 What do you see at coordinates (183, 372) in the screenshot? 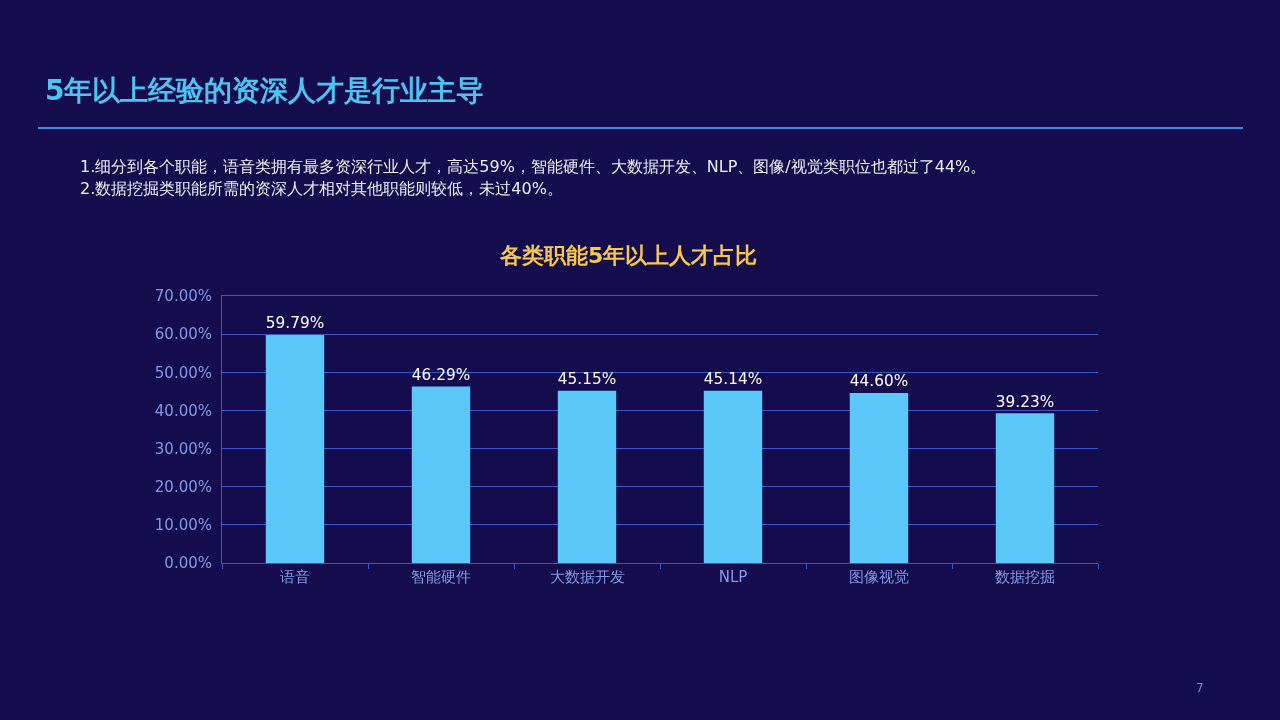
I see `y-tick-label: 50.00%` at bounding box center [183, 372].